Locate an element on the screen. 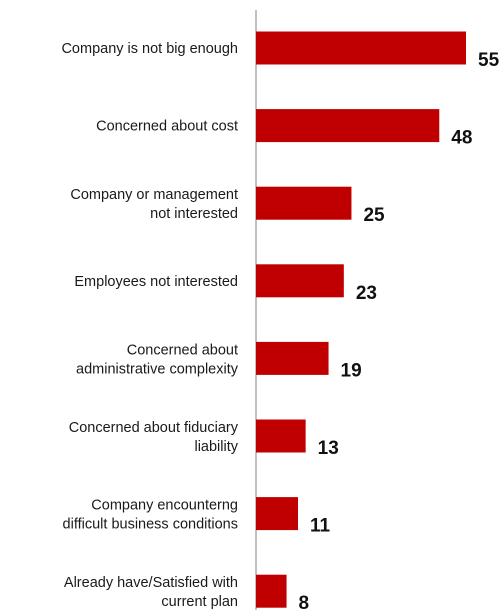 Image resolution: width=504 pixels, height=610 pixels. category-label: administrative complexity is located at coordinates (157, 369).